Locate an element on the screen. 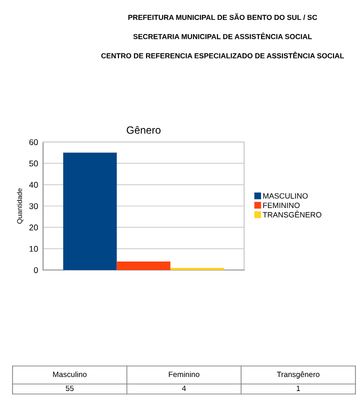 The width and height of the screenshot is (359, 400). y-tick-label: 30 is located at coordinates (33, 206).